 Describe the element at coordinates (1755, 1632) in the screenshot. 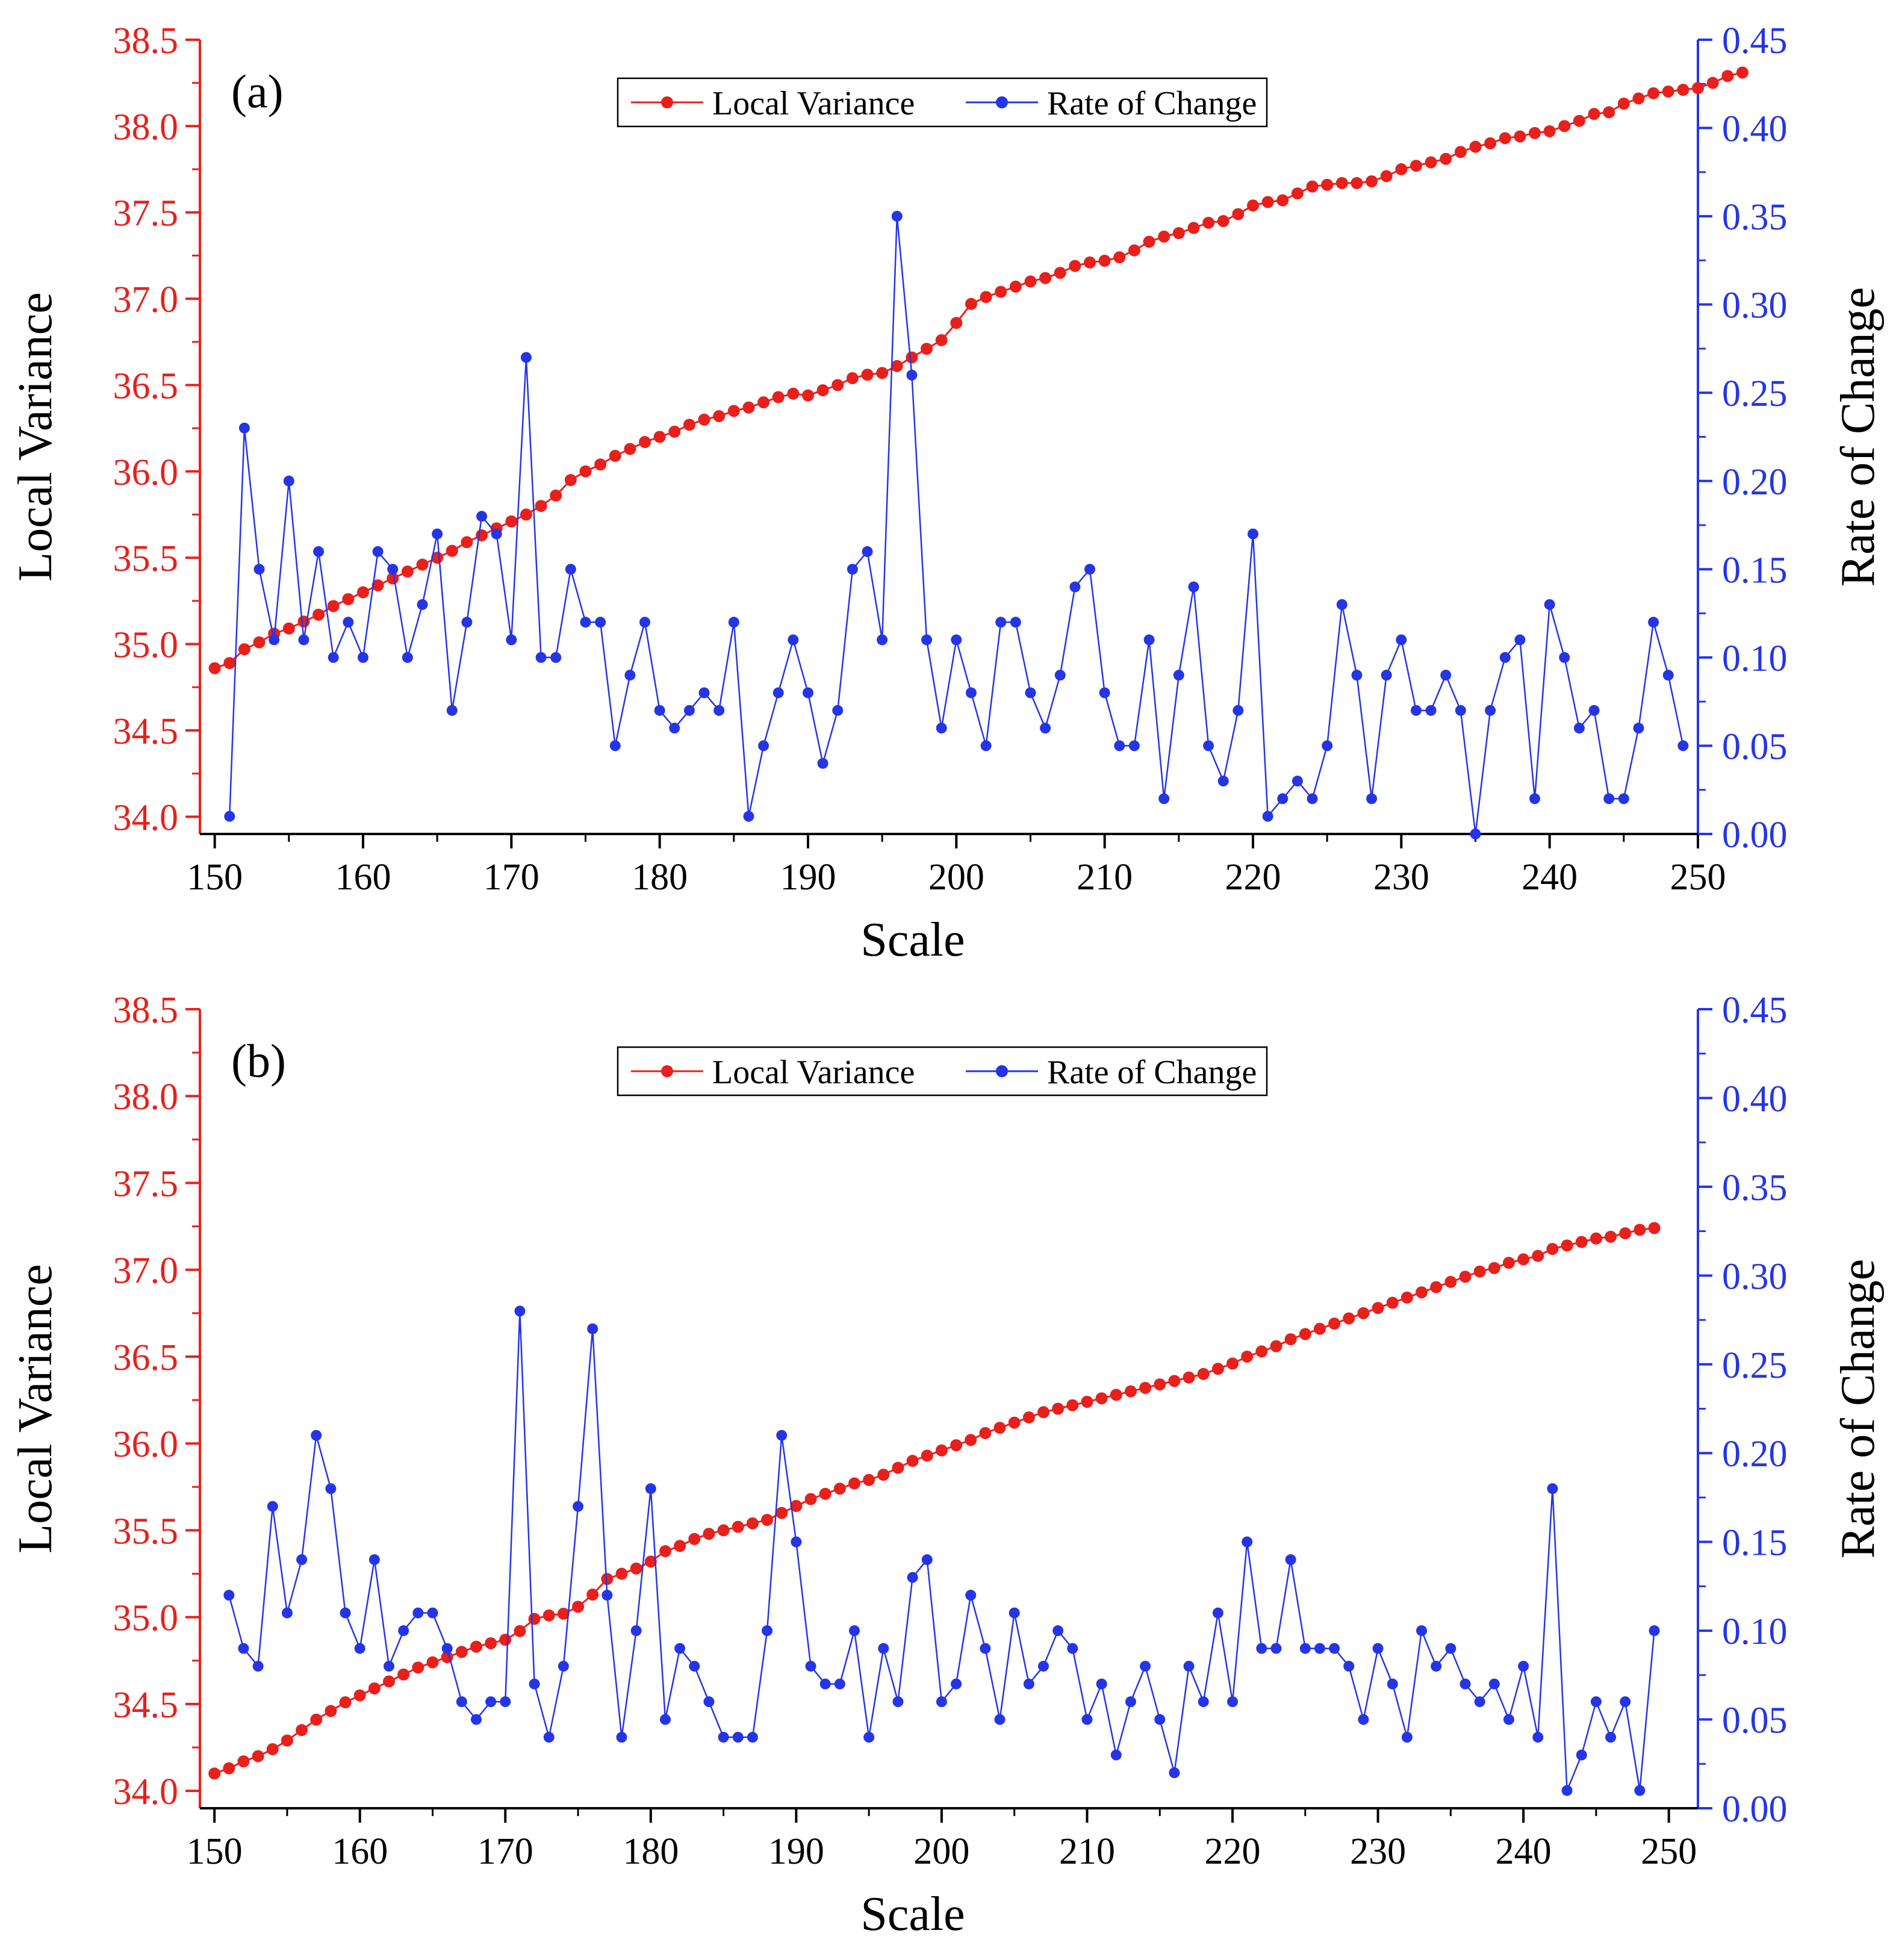

I see `right-tick-label: 0.10` at that location.